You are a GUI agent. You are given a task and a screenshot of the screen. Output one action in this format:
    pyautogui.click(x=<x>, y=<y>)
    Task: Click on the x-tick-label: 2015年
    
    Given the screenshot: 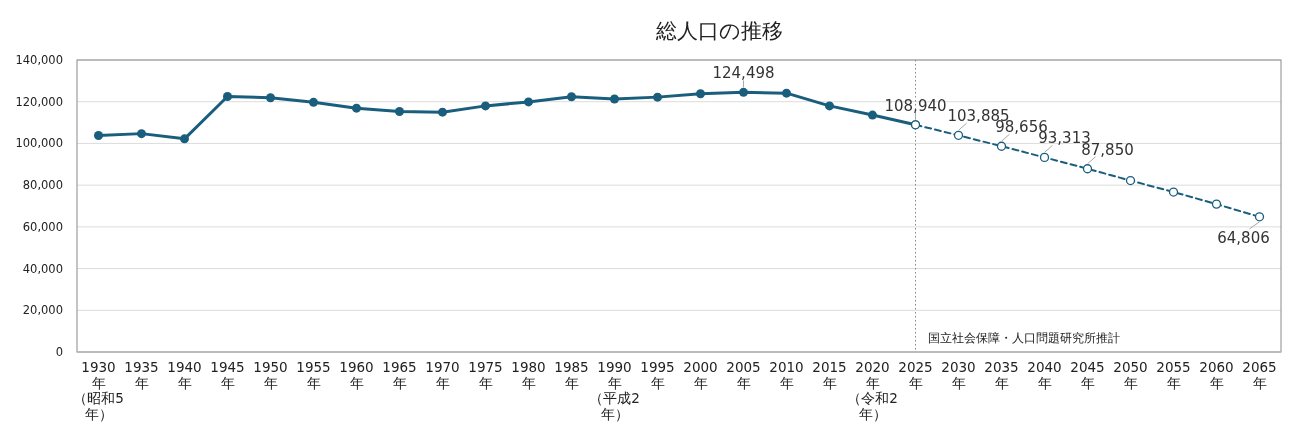 What is the action you would take?
    pyautogui.click(x=829, y=375)
    